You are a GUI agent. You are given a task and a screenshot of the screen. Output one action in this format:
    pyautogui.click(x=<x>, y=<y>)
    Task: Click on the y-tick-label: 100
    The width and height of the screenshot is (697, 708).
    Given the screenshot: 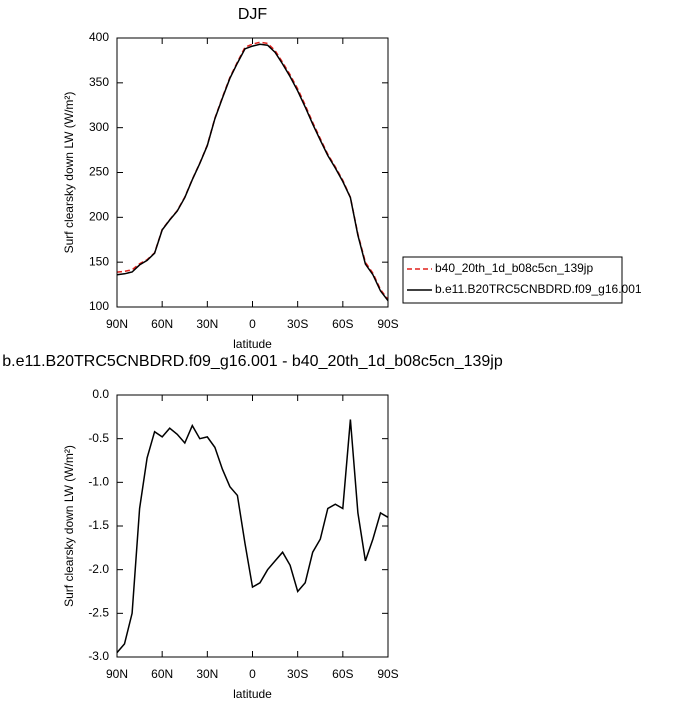 What is the action you would take?
    pyautogui.click(x=99, y=306)
    